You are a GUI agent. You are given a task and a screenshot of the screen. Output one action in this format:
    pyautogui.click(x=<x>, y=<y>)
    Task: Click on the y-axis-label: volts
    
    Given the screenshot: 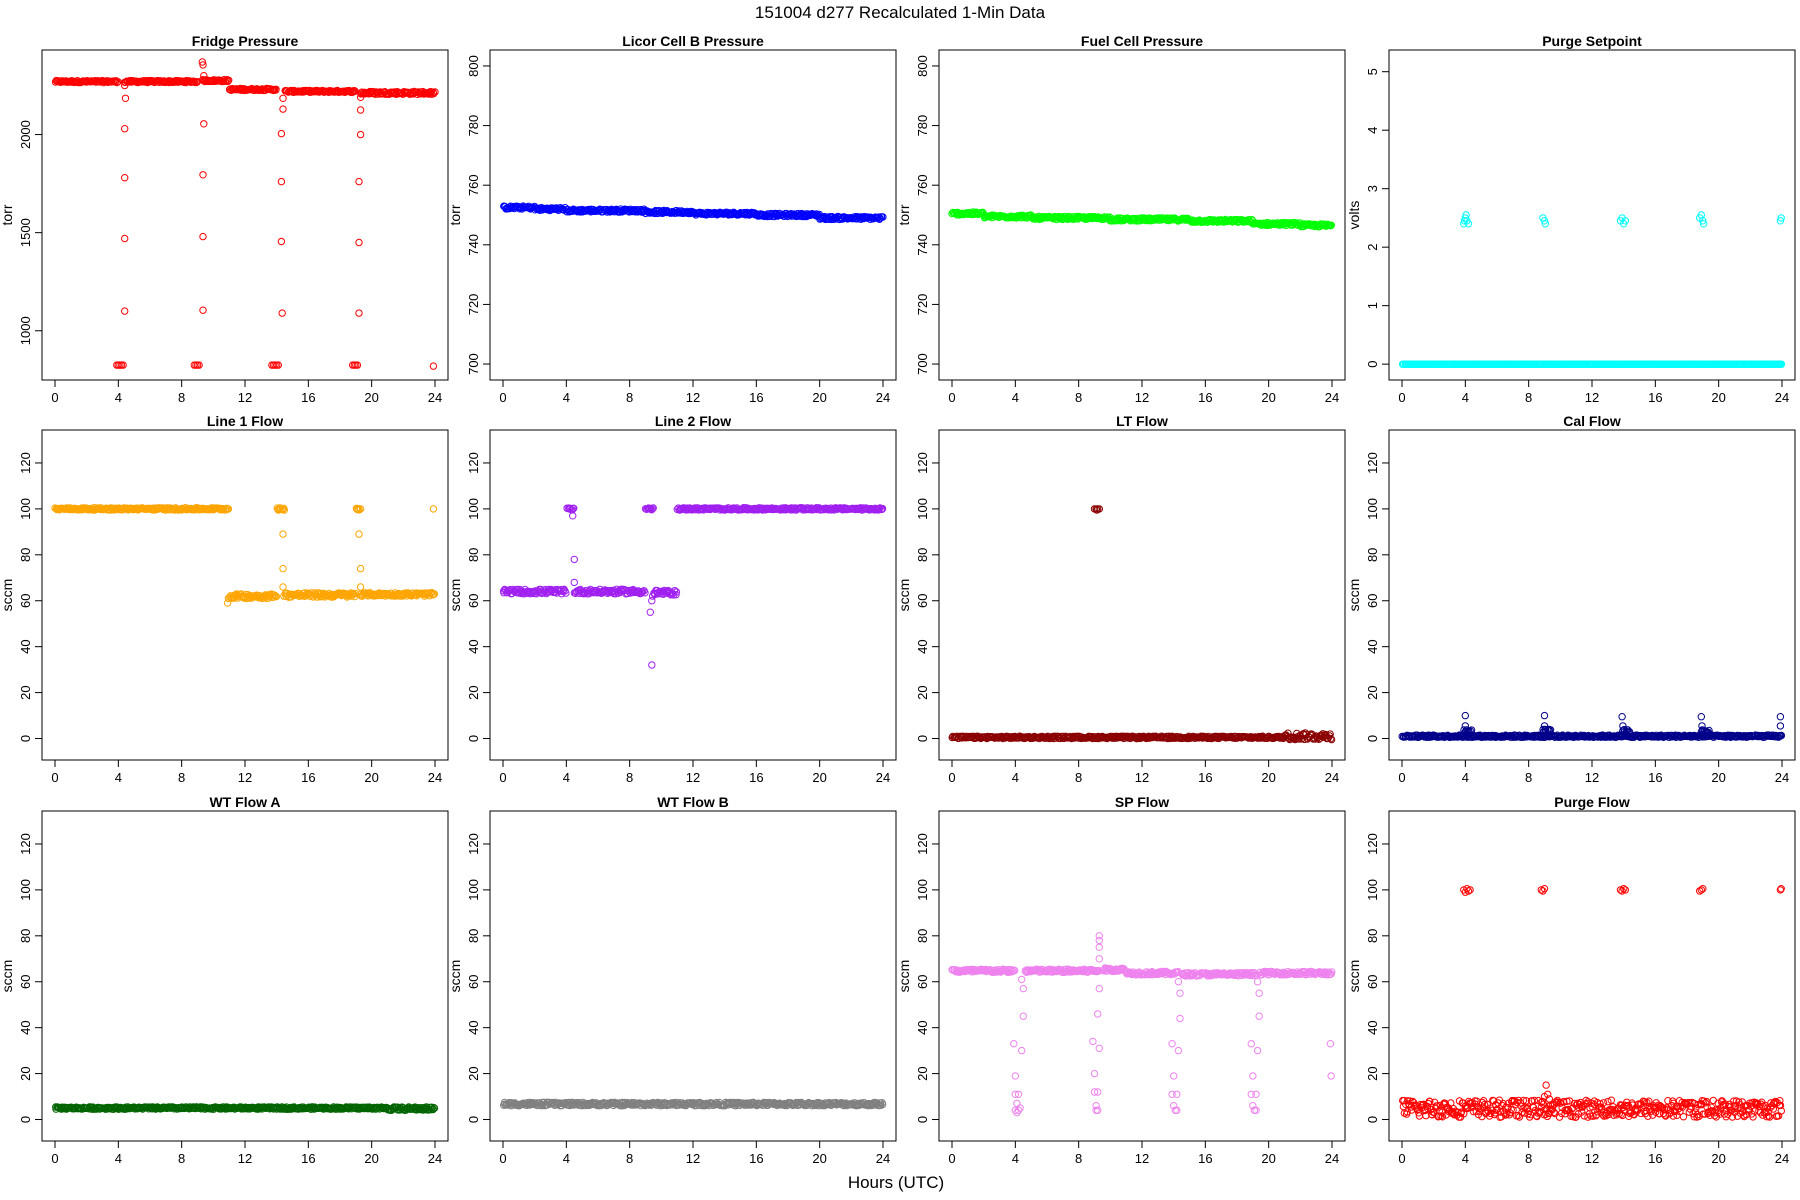 What is the action you would take?
    pyautogui.click(x=1354, y=215)
    